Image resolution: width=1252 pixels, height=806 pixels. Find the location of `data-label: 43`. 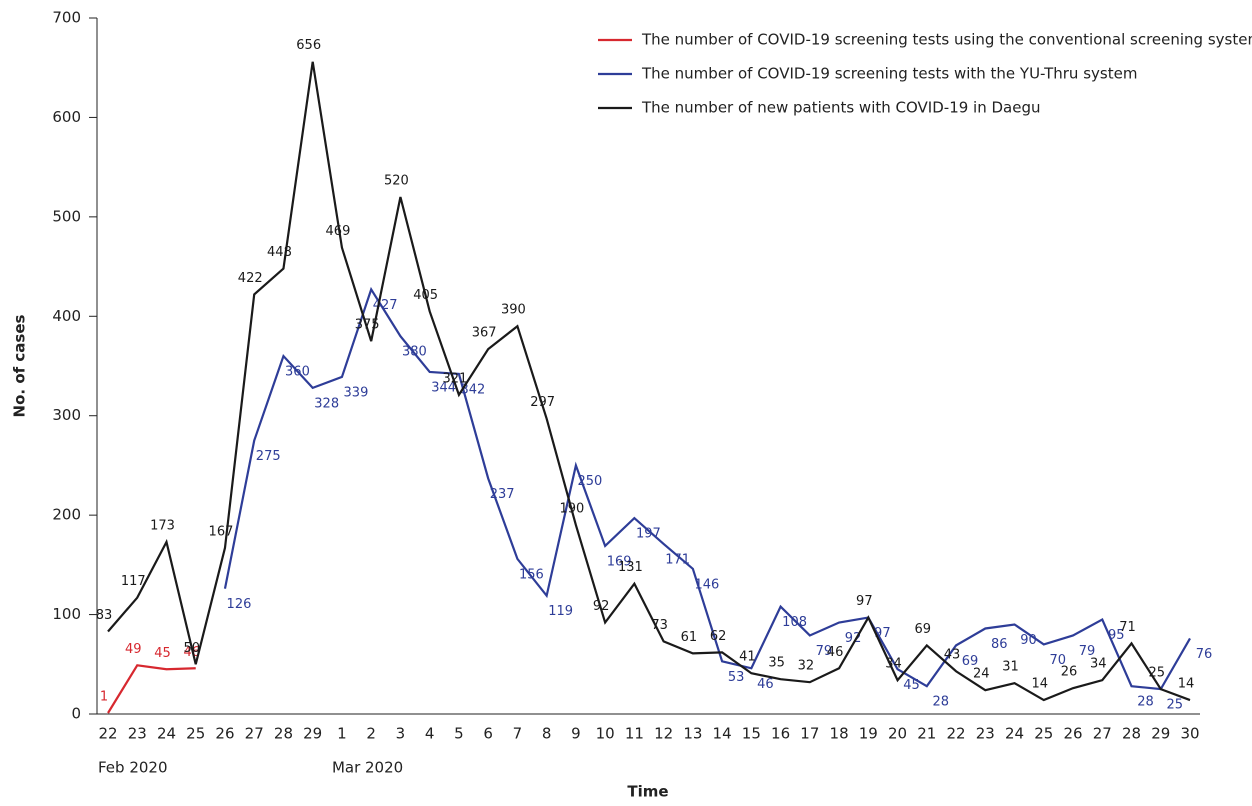

data-label: 43 is located at coordinates (952, 655).